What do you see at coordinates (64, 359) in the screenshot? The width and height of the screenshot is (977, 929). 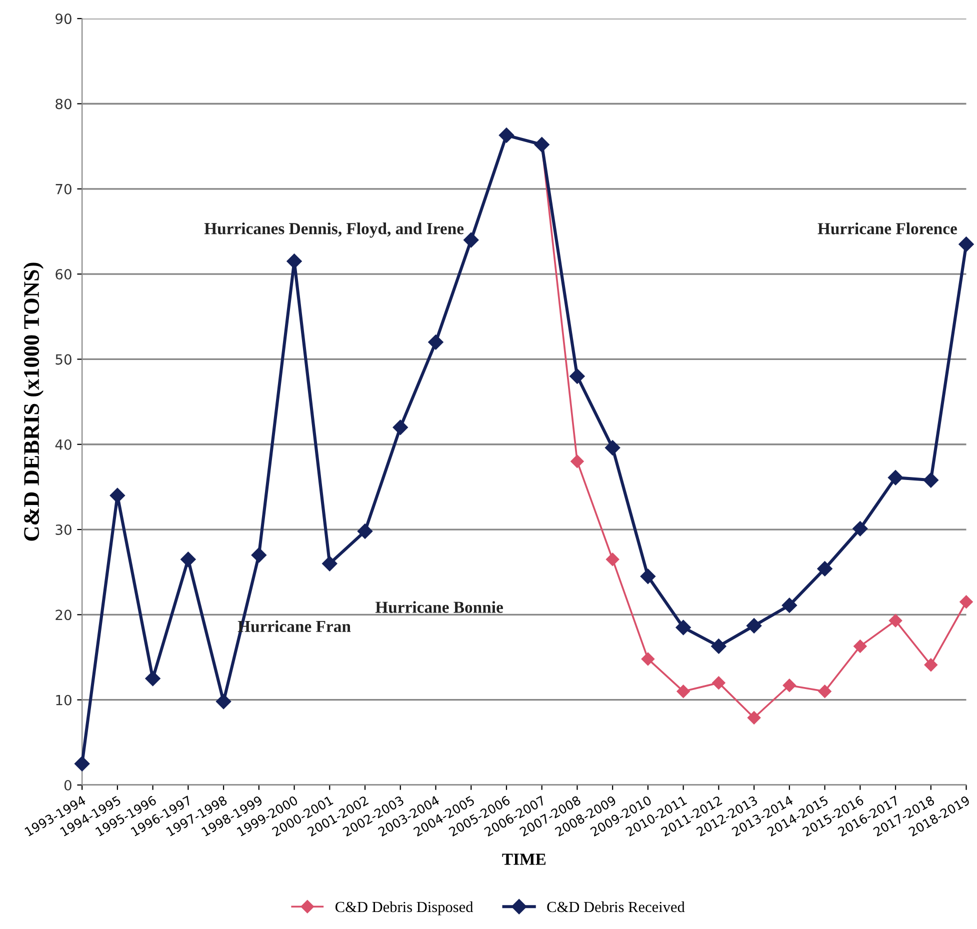 I see `y-tick-label: 50` at bounding box center [64, 359].